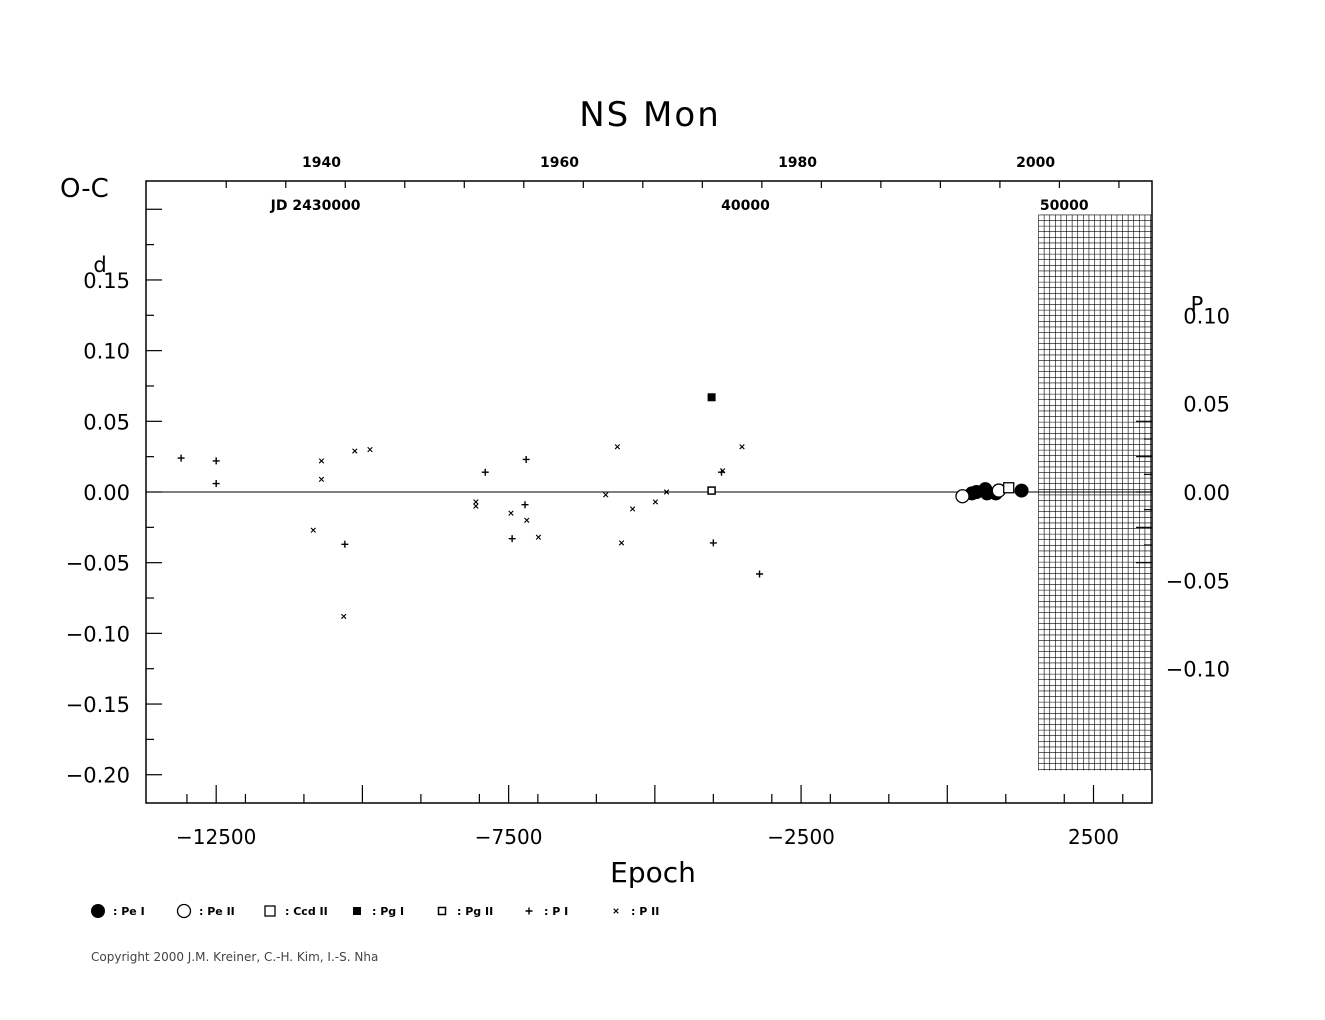  Describe the element at coordinates (475, 911) in the screenshot. I see `legend-label: : Pg II` at that location.